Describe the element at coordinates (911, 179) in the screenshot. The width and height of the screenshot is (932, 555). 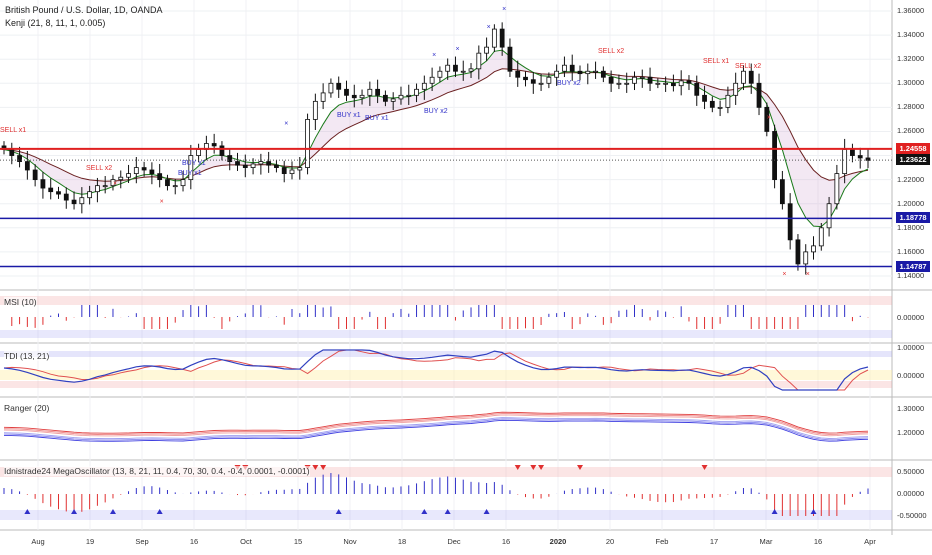
I see `price-tick-label: 1.22000` at that location.